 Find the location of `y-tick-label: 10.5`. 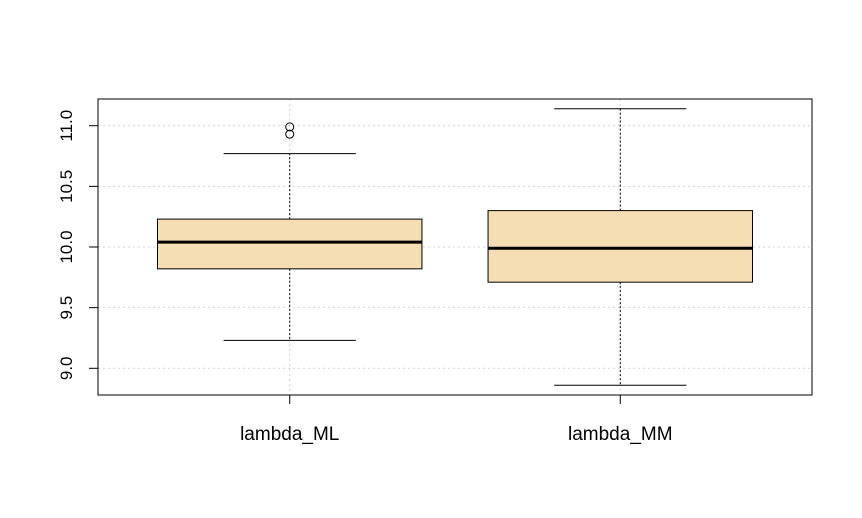

y-tick-label: 10.5 is located at coordinates (66, 186).